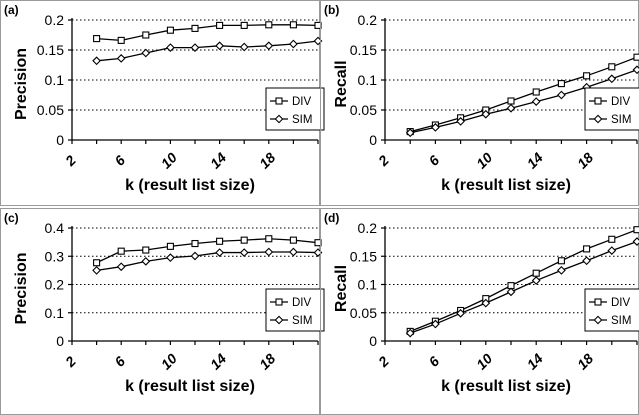 This screenshot has width=639, height=415. What do you see at coordinates (55, 256) in the screenshot?
I see `y-tick-label: 0.3` at bounding box center [55, 256].